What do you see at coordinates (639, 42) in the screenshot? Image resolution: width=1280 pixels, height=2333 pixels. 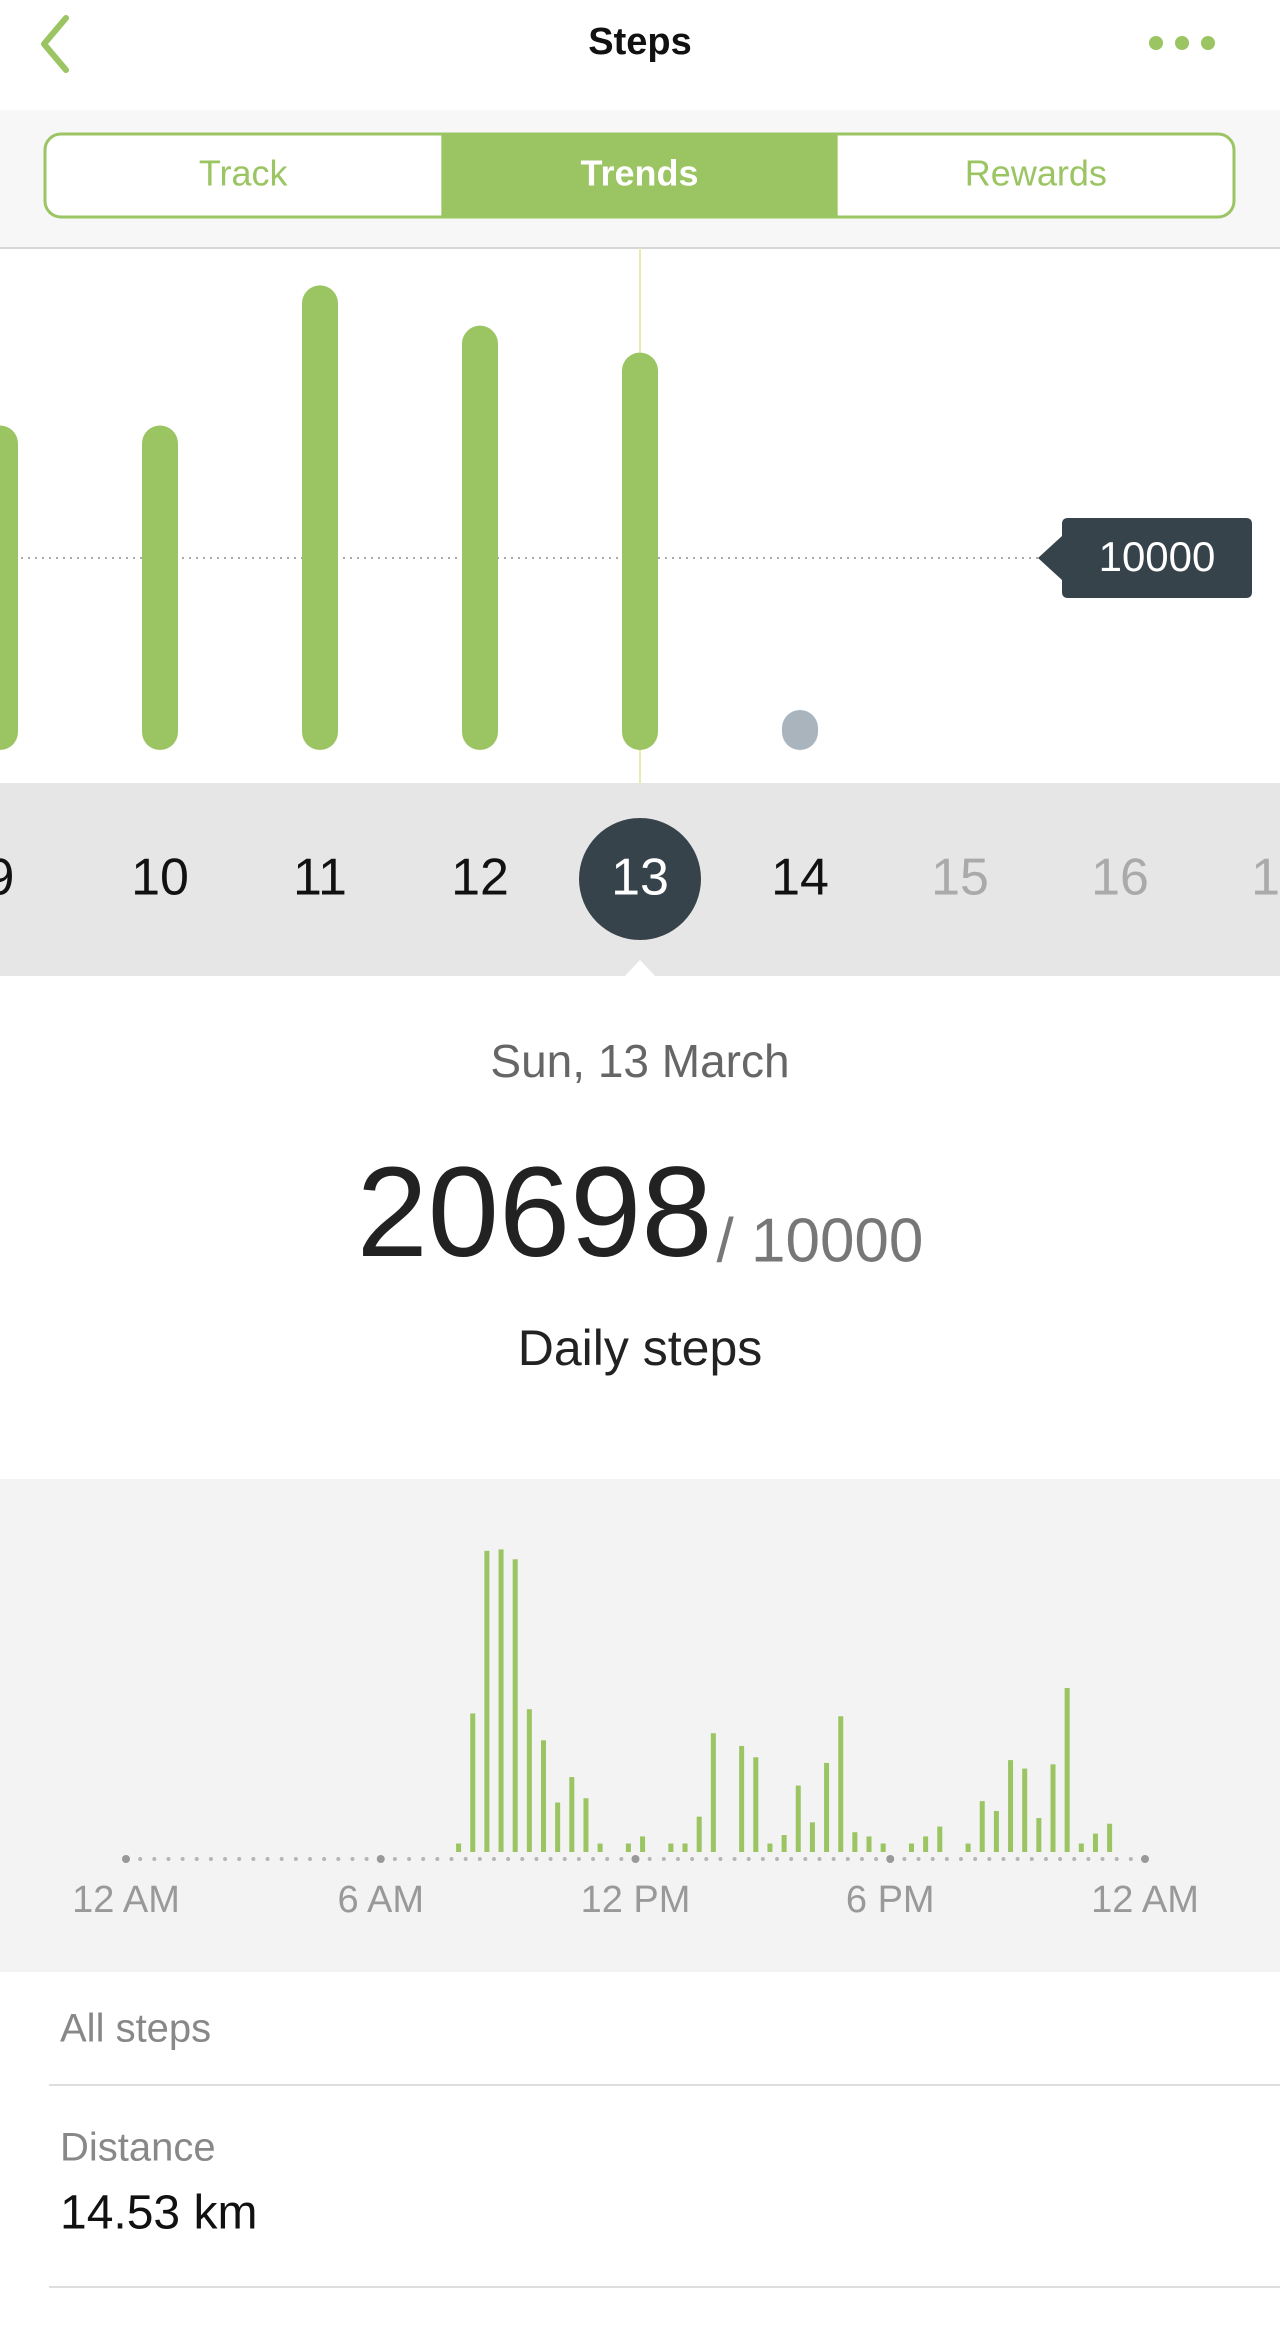 I see `page-title: Steps` at bounding box center [639, 42].